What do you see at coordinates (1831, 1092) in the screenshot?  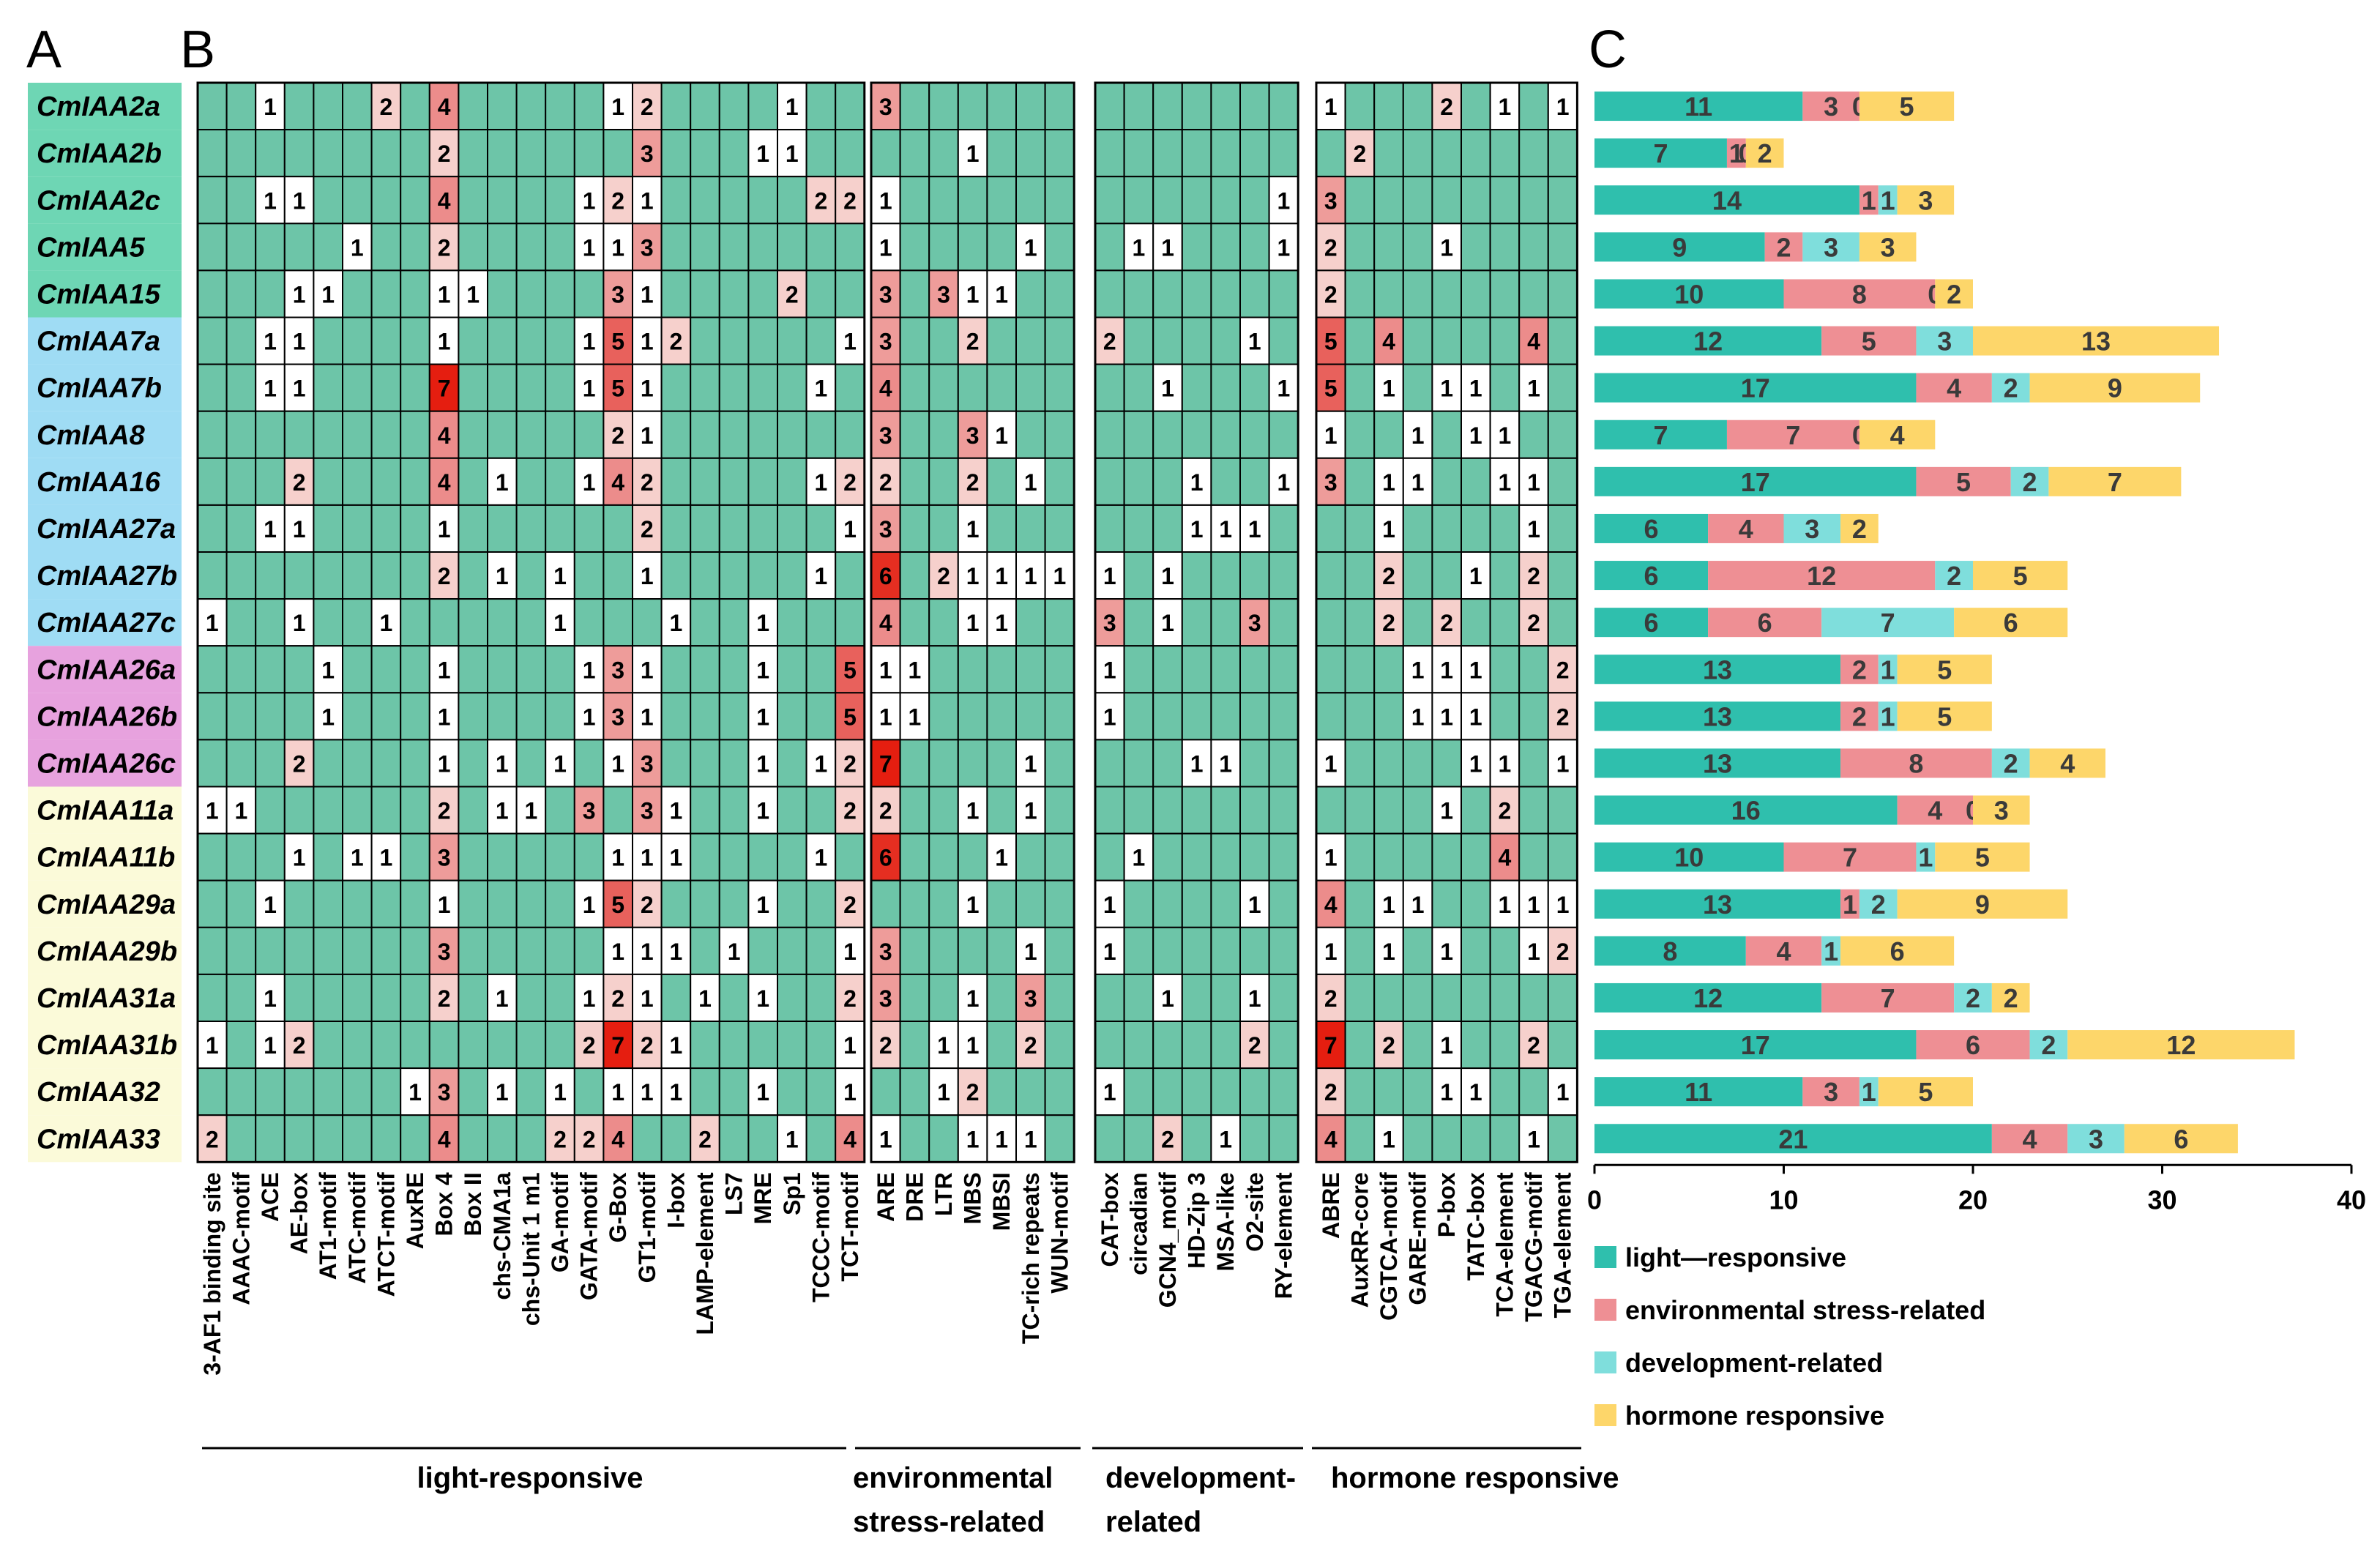 I see `bar-value-label: 3` at bounding box center [1831, 1092].